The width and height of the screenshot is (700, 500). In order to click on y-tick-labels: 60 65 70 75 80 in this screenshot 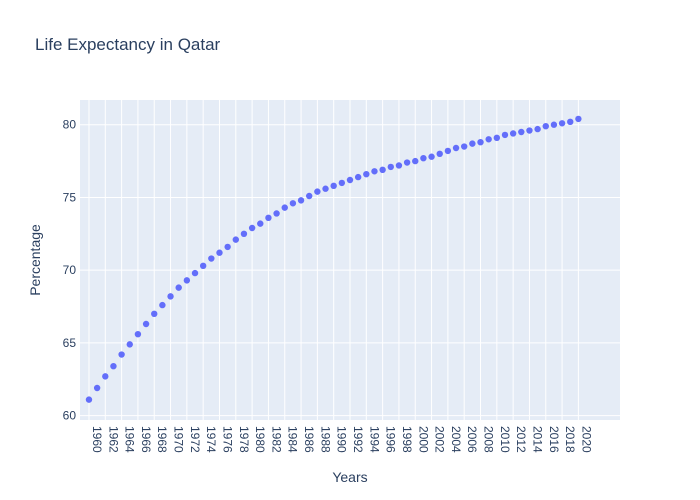, I will do `click(70, 270)`.